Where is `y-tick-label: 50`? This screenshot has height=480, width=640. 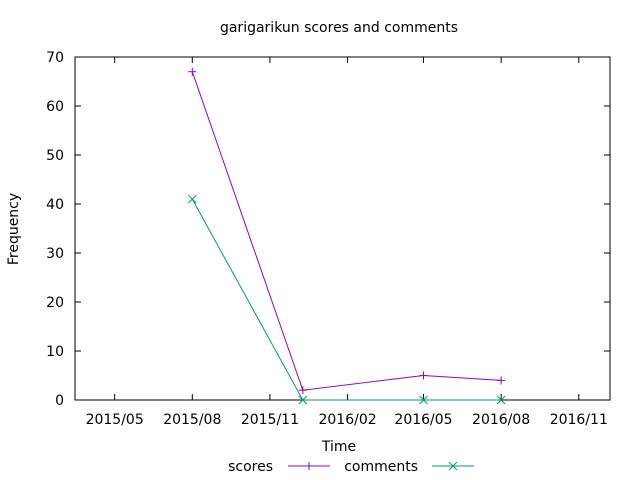 y-tick-label: 50 is located at coordinates (55, 156).